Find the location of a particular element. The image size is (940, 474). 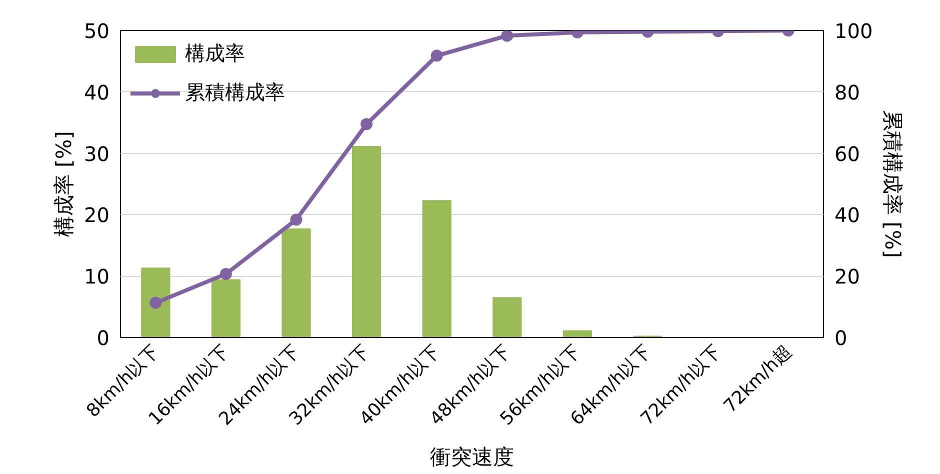

y-tick-label: 20 is located at coordinates (97, 215).